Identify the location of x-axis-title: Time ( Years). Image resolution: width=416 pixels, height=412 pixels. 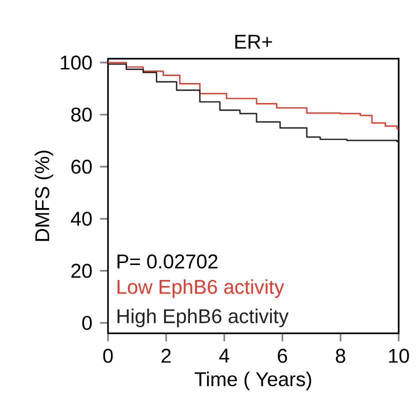
(253, 381).